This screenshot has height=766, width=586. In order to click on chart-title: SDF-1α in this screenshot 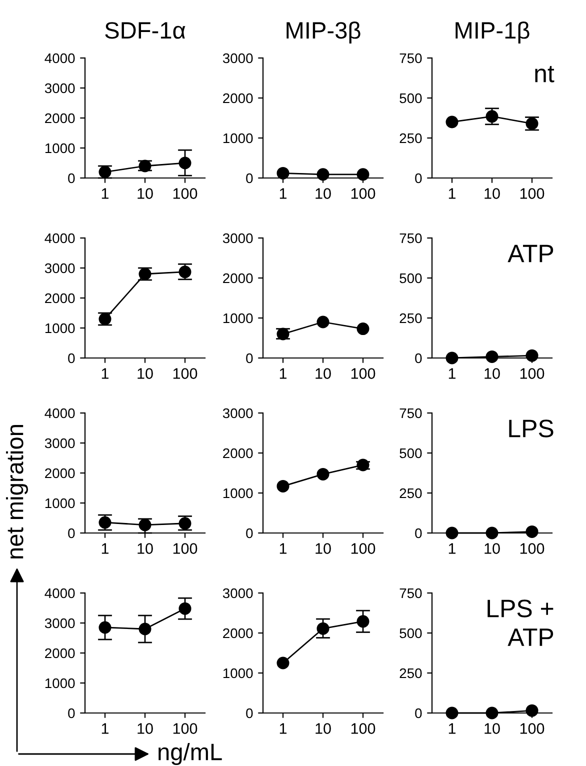, I will do `click(145, 30)`.